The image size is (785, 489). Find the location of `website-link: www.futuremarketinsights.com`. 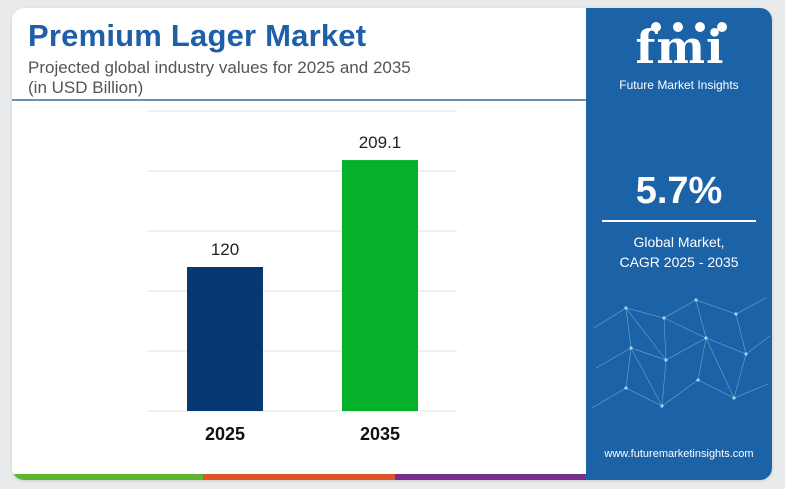

website-link: www.futuremarketinsights.com is located at coordinates (679, 454).